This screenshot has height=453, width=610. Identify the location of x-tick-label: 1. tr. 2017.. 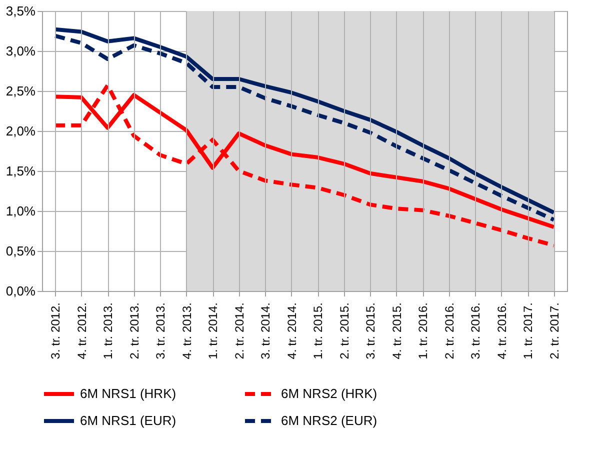
(528, 331).